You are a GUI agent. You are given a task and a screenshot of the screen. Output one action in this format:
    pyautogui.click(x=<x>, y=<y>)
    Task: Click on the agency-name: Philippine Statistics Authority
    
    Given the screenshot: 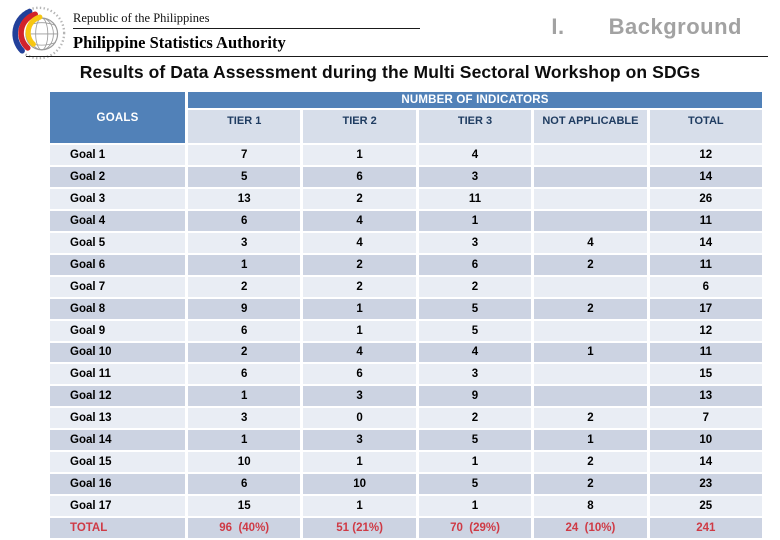 What is the action you would take?
    pyautogui.click(x=179, y=42)
    